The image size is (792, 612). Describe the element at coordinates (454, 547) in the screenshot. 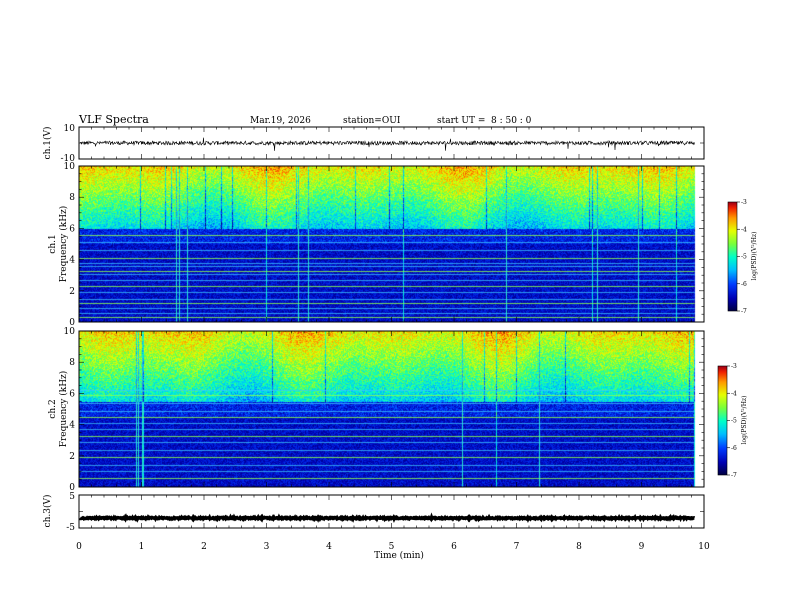

I see `time-tick-label: 6` at that location.